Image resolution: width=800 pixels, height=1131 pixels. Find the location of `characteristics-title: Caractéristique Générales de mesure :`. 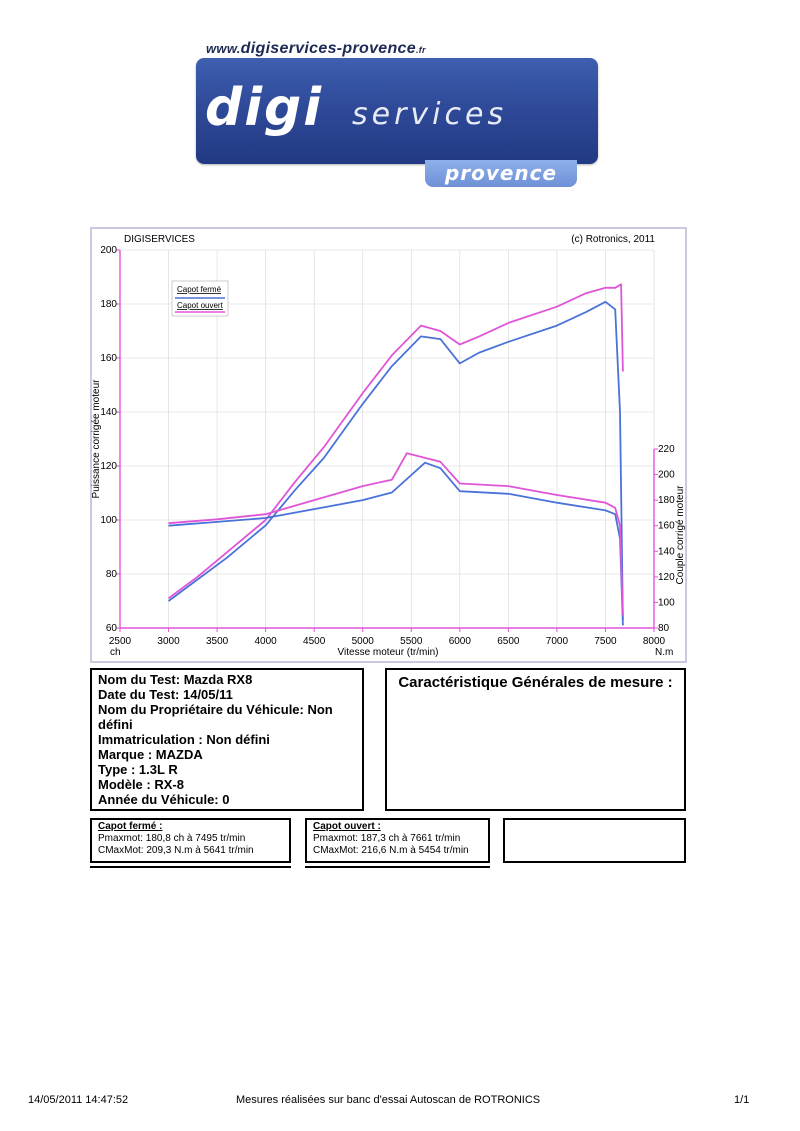

characteristics-title: Caractéristique Générales de mesure : is located at coordinates (535, 682).